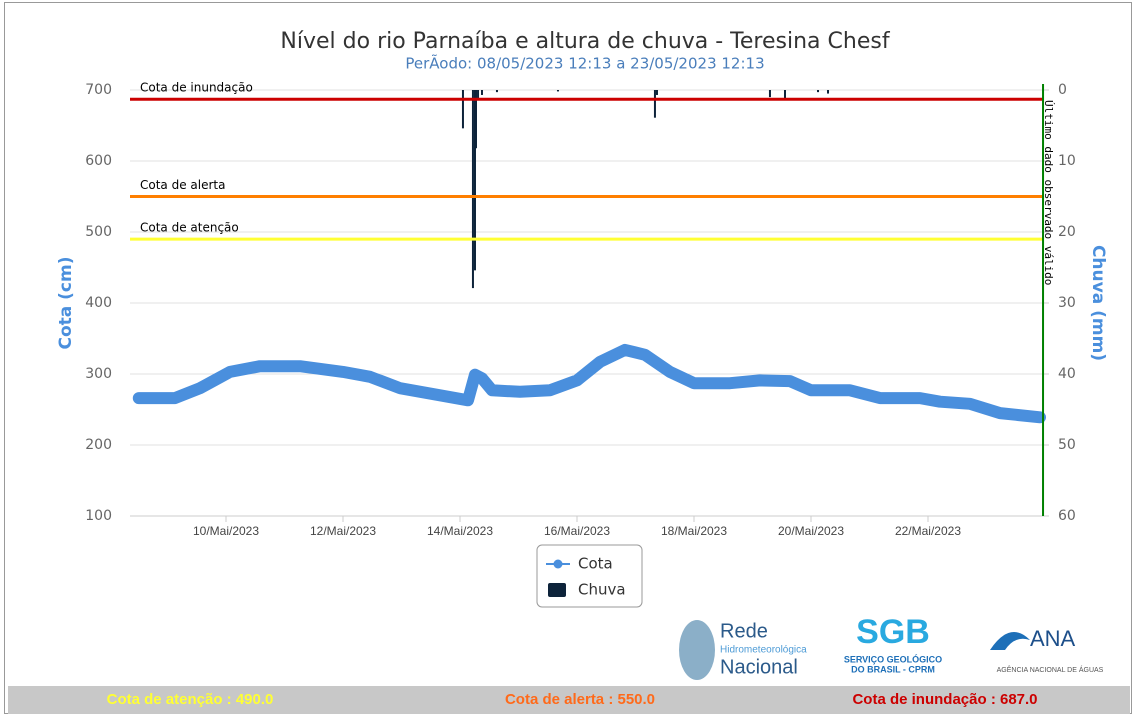  I want to click on x-tick-label: 12/Mai/2023, so click(343, 531).